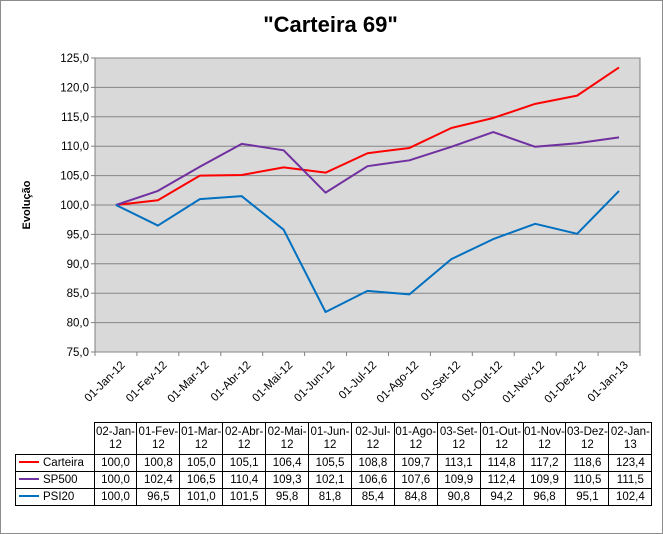 The width and height of the screenshot is (663, 534). What do you see at coordinates (55, 439) in the screenshot?
I see `table-corner` at bounding box center [55, 439].